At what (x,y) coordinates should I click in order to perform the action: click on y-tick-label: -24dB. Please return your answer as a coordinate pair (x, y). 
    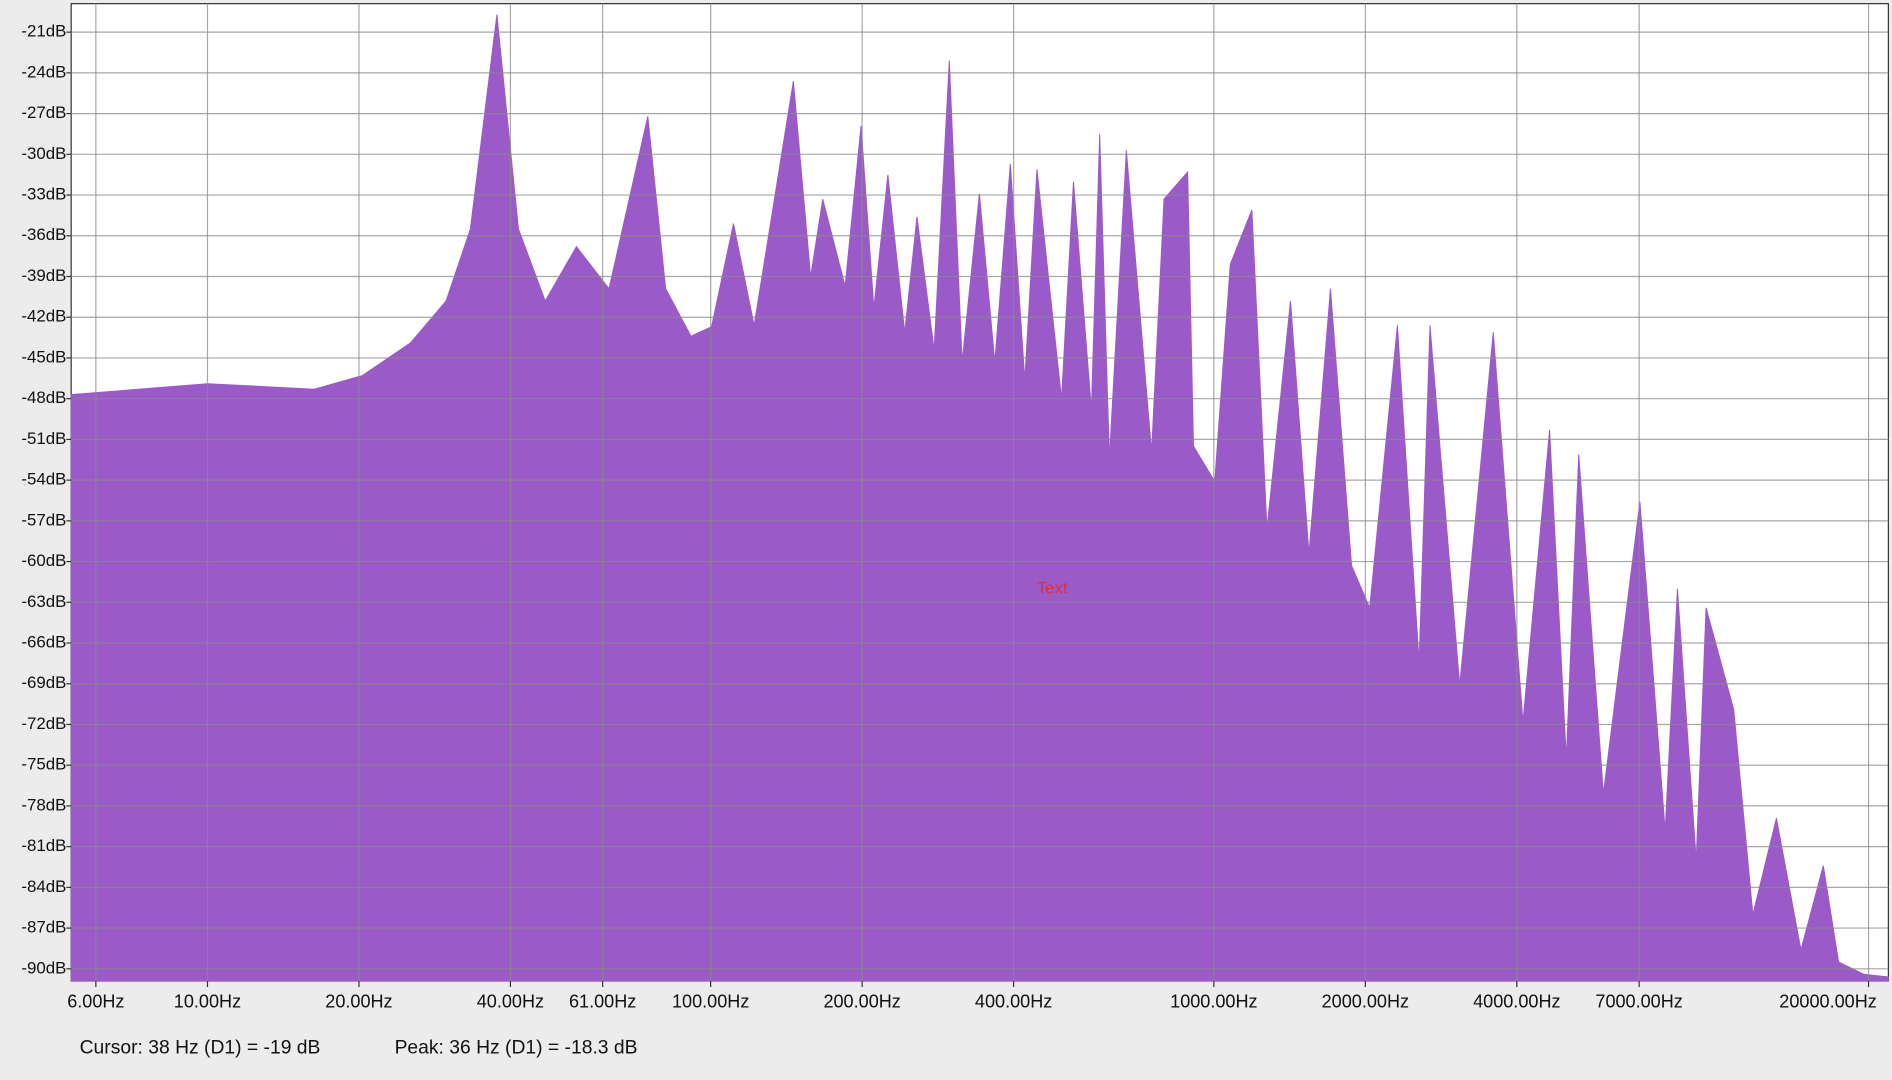
    Looking at the image, I should click on (43, 71).